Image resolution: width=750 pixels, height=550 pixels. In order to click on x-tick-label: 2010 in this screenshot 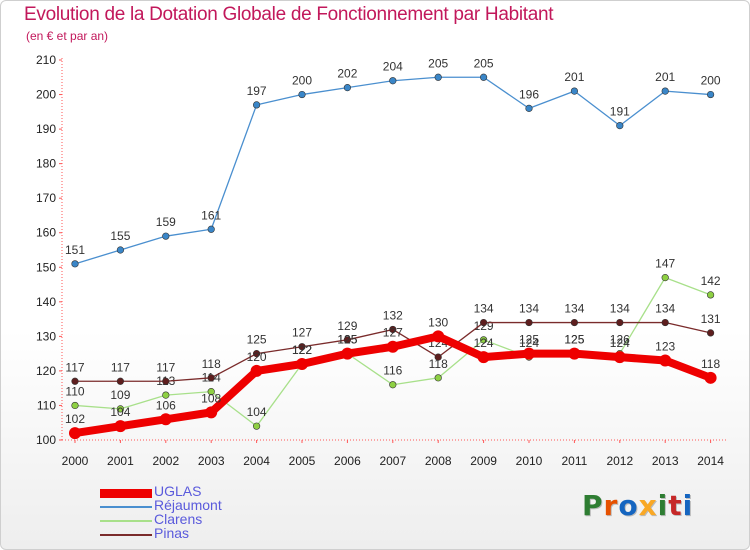, I will do `click(529, 461)`.